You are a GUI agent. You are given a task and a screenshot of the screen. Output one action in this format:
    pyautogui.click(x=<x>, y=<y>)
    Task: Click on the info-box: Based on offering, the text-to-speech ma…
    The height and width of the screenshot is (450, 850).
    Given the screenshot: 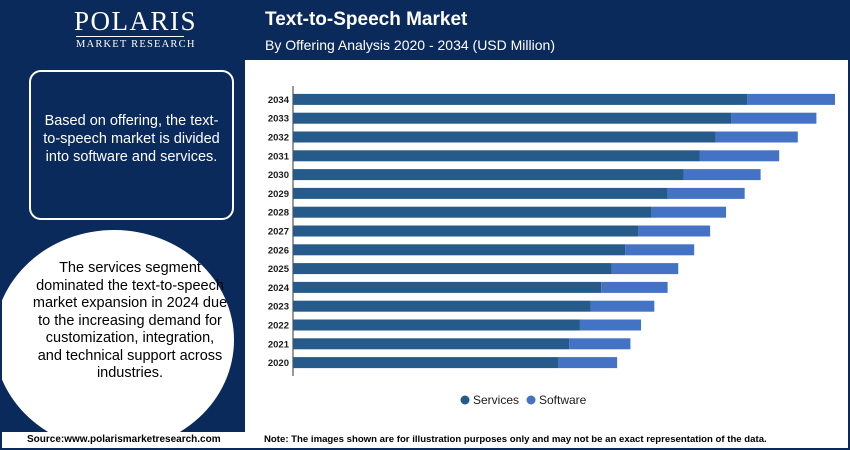 What is the action you would take?
    pyautogui.click(x=131, y=145)
    